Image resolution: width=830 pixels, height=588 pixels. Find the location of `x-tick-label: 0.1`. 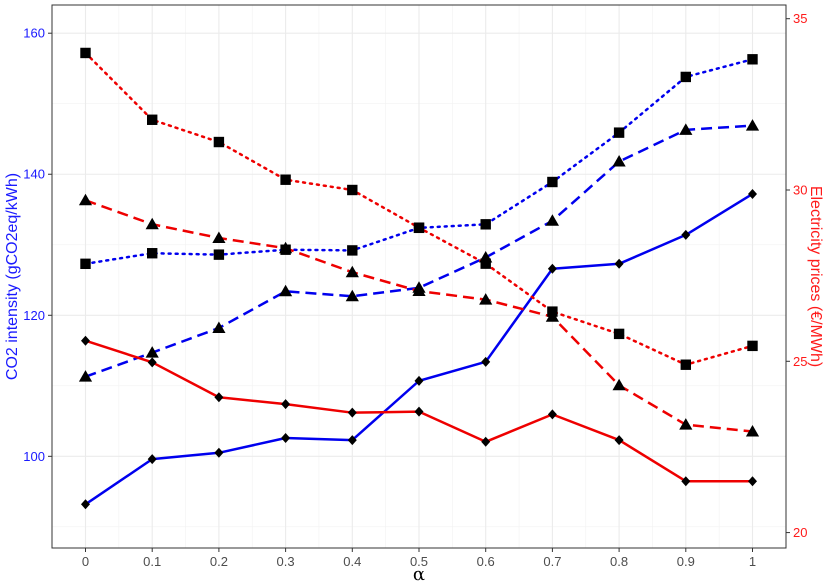

x-tick-label: 0.1 is located at coordinates (152, 561).